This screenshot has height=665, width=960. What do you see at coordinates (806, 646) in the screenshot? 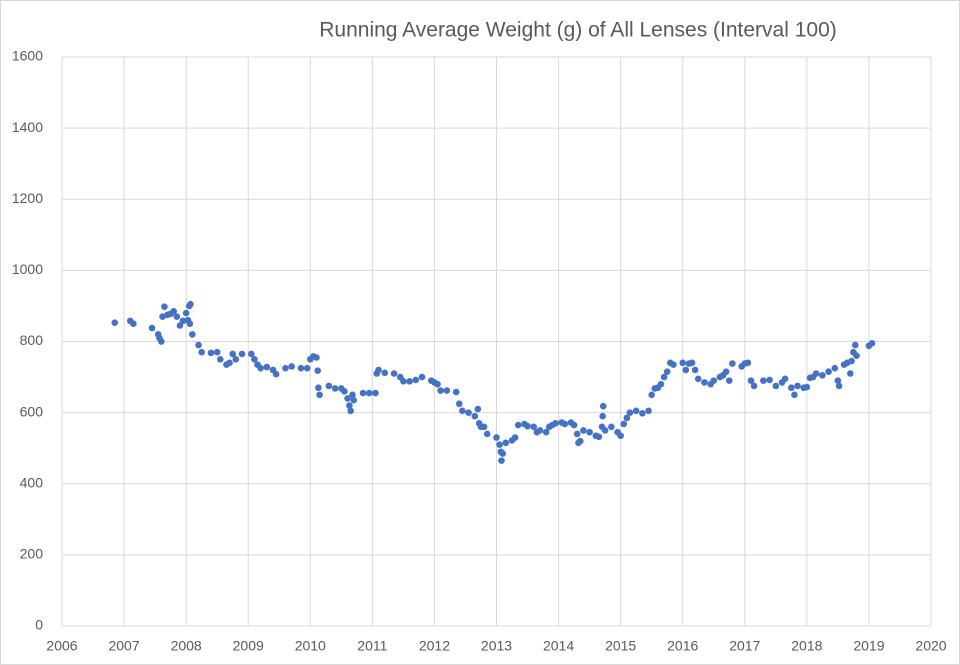
I see `x-tick-label: 2018` at bounding box center [806, 646].